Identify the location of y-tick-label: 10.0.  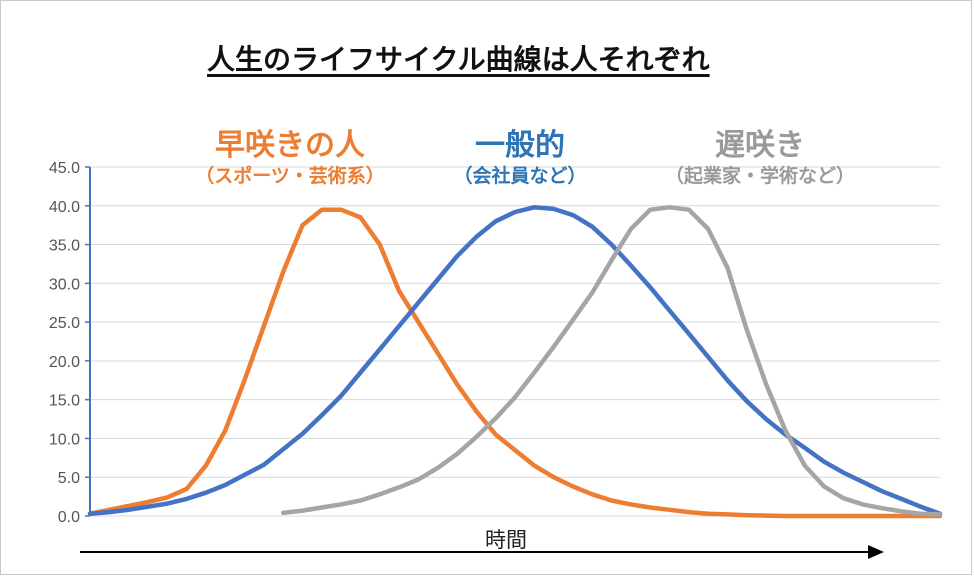
(64, 439).